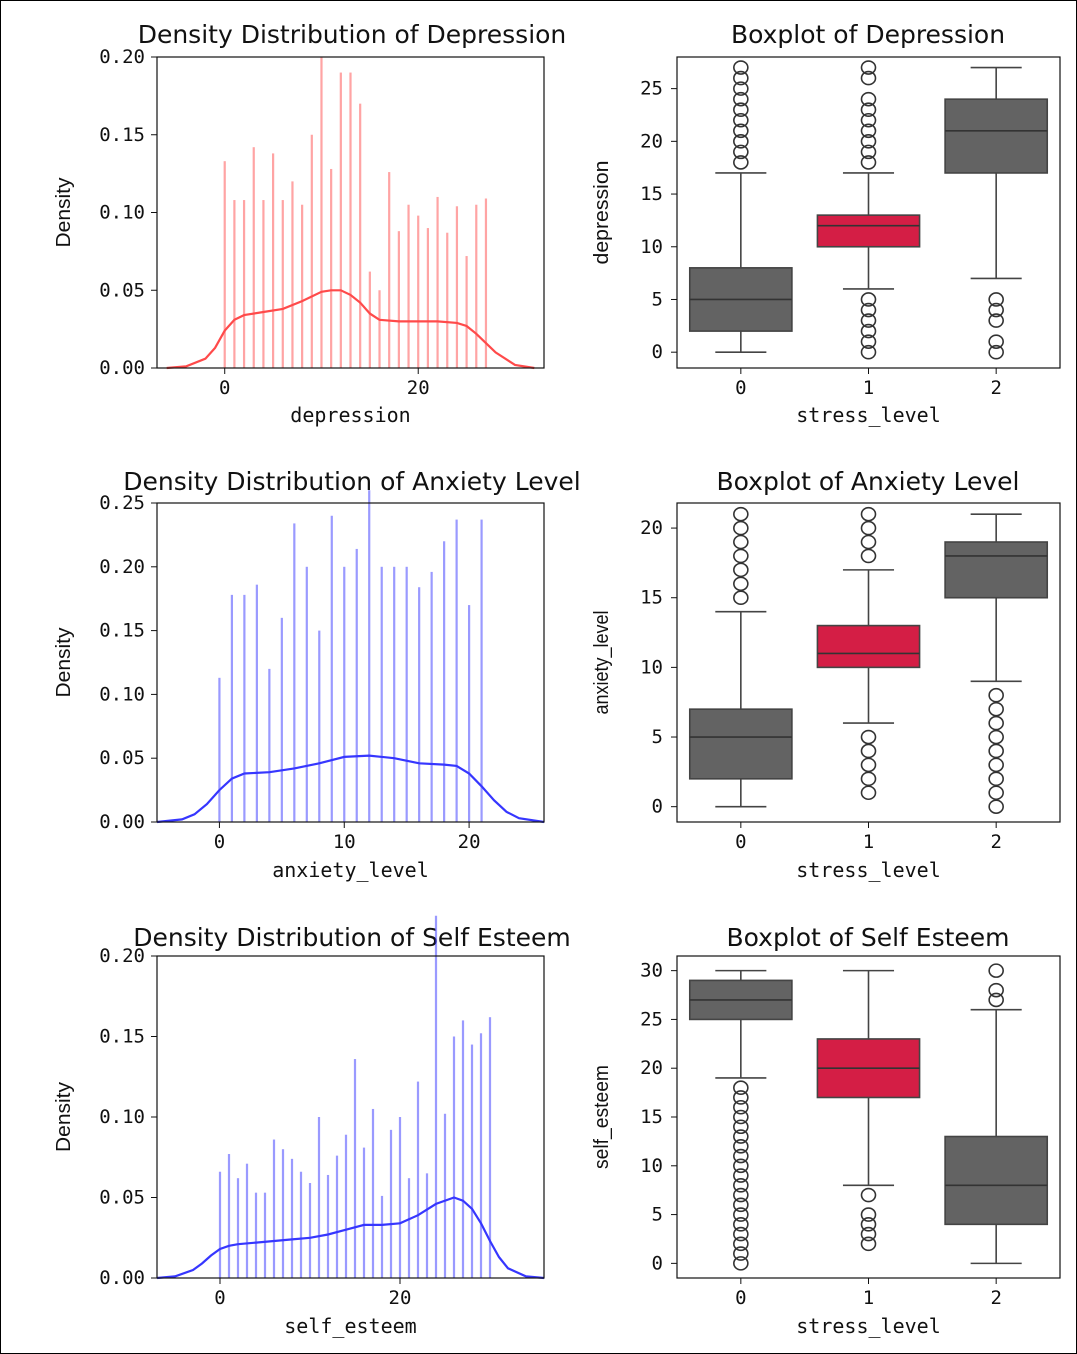 This screenshot has height=1354, width=1077. What do you see at coordinates (651, 1068) in the screenshot?
I see `y-tick-label: 20` at bounding box center [651, 1068].